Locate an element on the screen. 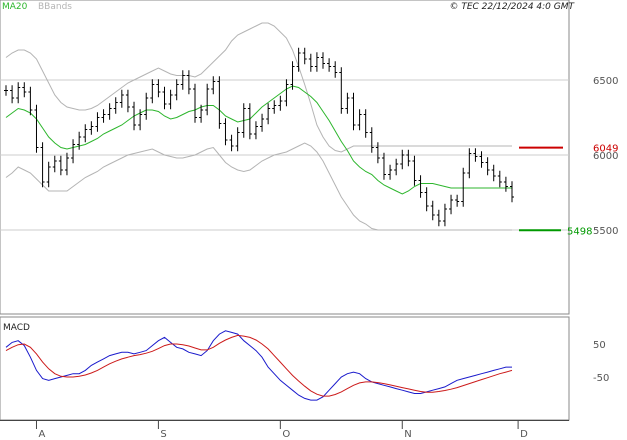 This screenshot has height=440, width=627. ma20-legend: MA20 is located at coordinates (15, 7).